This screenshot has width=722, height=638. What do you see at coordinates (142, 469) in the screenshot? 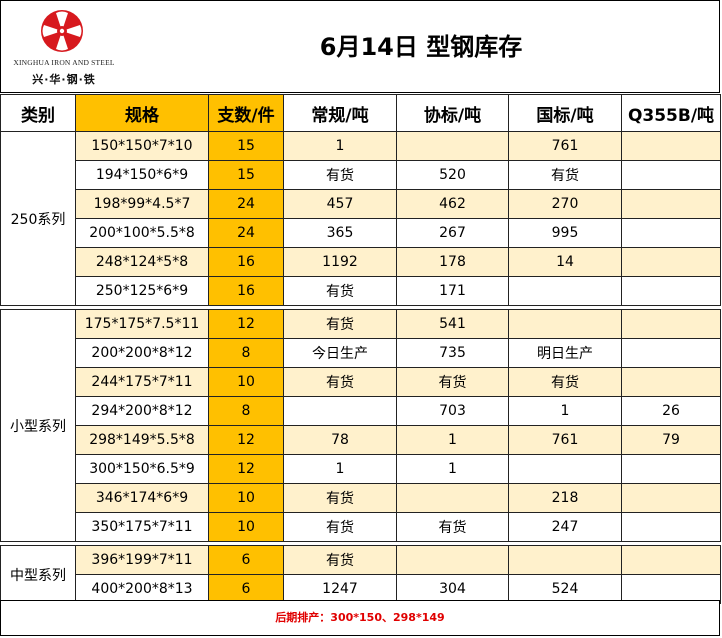
I see `spec-cell: 300*150*6.5*9` at bounding box center [142, 469].